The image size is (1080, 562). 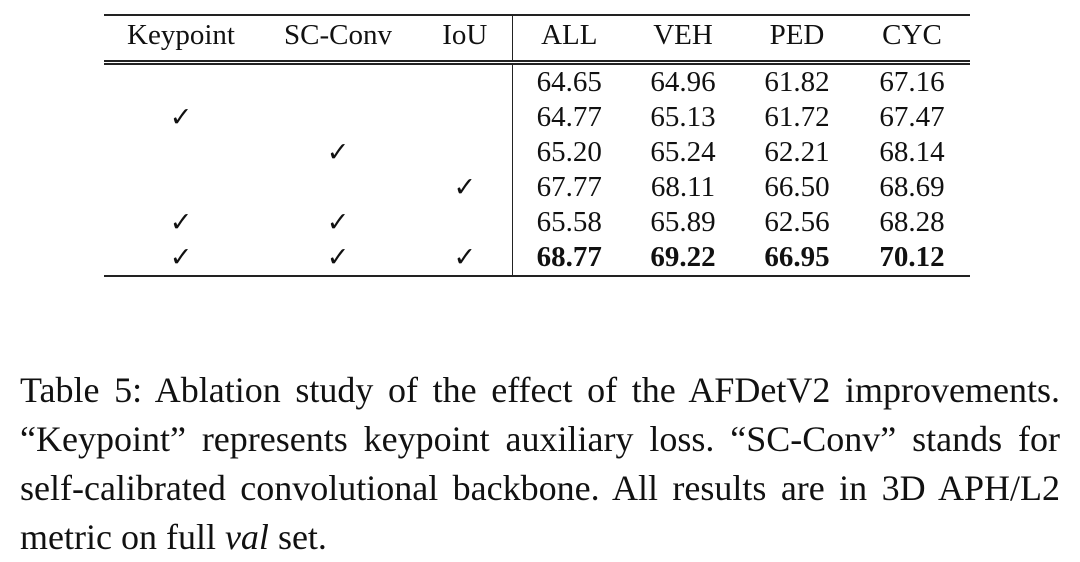 What do you see at coordinates (246, 537) in the screenshot?
I see `caption-italic-val: val` at bounding box center [246, 537].